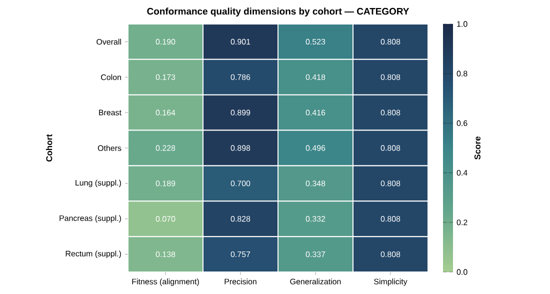 The width and height of the screenshot is (550, 294). What do you see at coordinates (477, 148) in the screenshot?
I see `color-bar-title: Score` at bounding box center [477, 148].